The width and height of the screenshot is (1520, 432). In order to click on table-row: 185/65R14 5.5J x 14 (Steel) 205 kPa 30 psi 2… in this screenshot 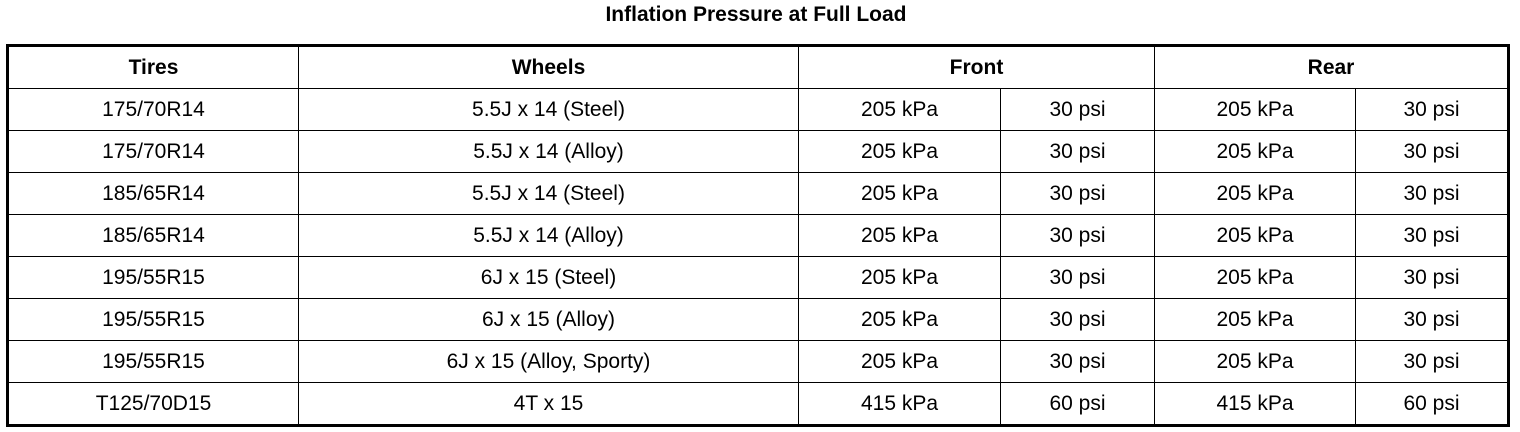, I will do `click(758, 193)`.